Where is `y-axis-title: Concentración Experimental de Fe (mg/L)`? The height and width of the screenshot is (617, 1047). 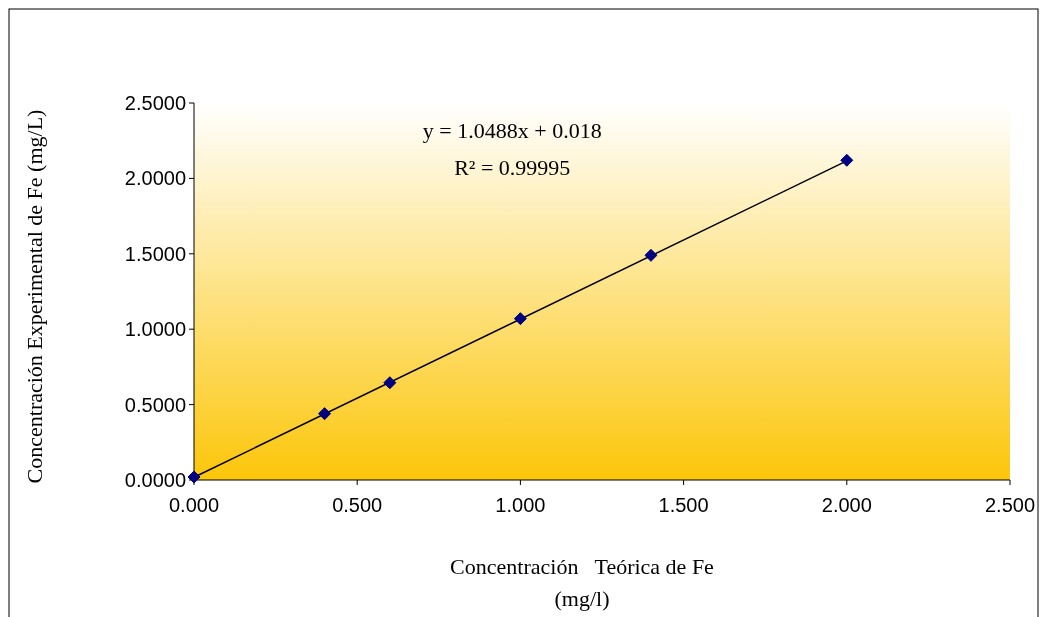 y-axis-title: Concentración Experimental de Fe (mg/L) is located at coordinates (34, 296).